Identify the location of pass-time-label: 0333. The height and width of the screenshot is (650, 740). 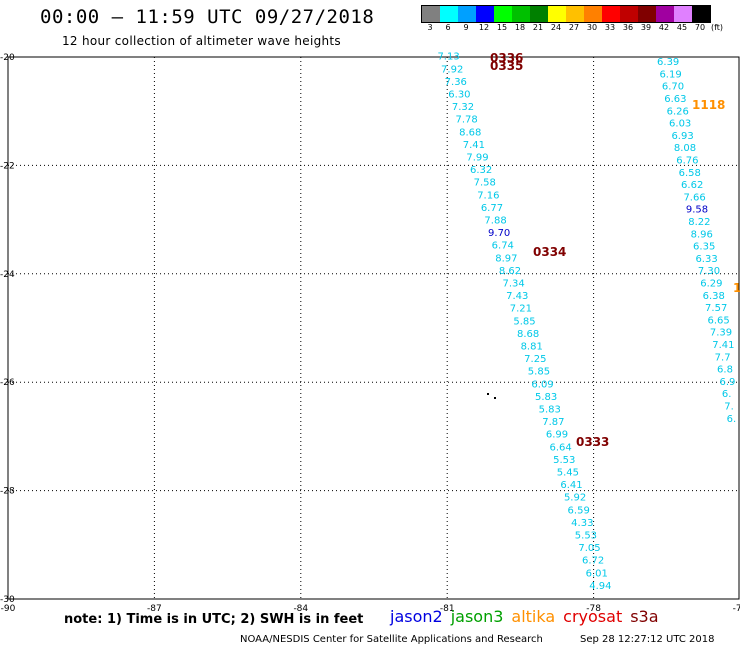
(592, 442).